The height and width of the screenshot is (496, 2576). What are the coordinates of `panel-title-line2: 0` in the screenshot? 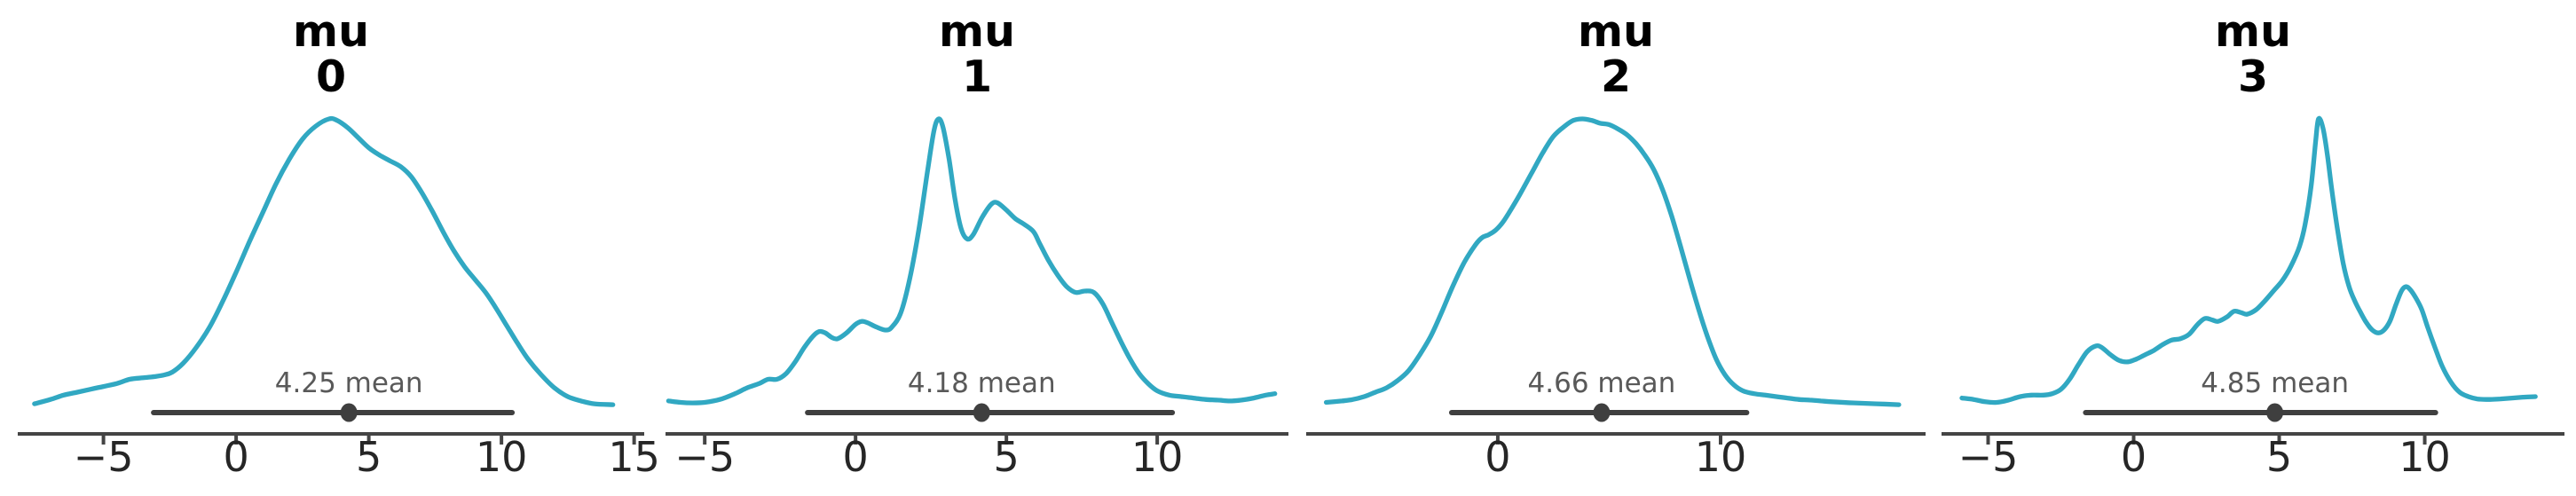 It's located at (331, 76).